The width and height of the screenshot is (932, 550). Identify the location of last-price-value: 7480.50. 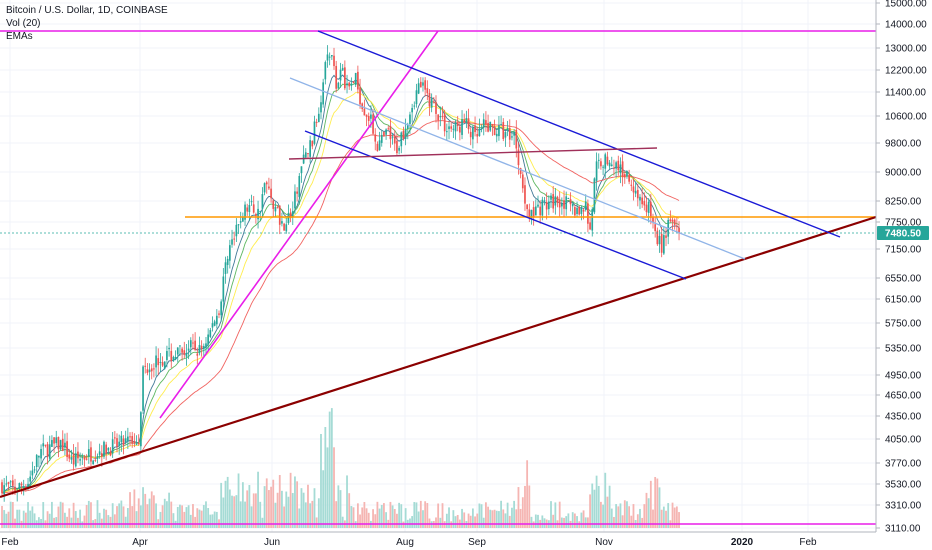
(903, 234).